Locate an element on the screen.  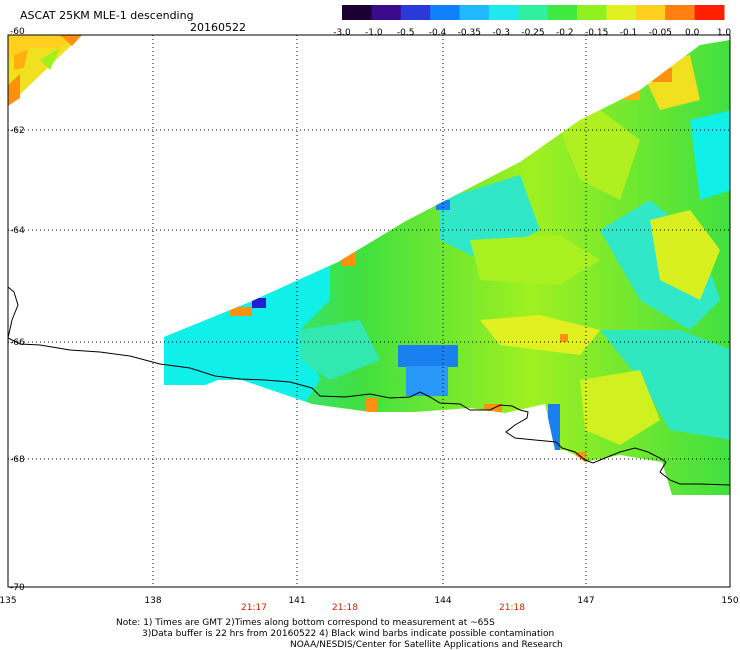
colorbar-tick-label: -0.4 is located at coordinates (438, 33).